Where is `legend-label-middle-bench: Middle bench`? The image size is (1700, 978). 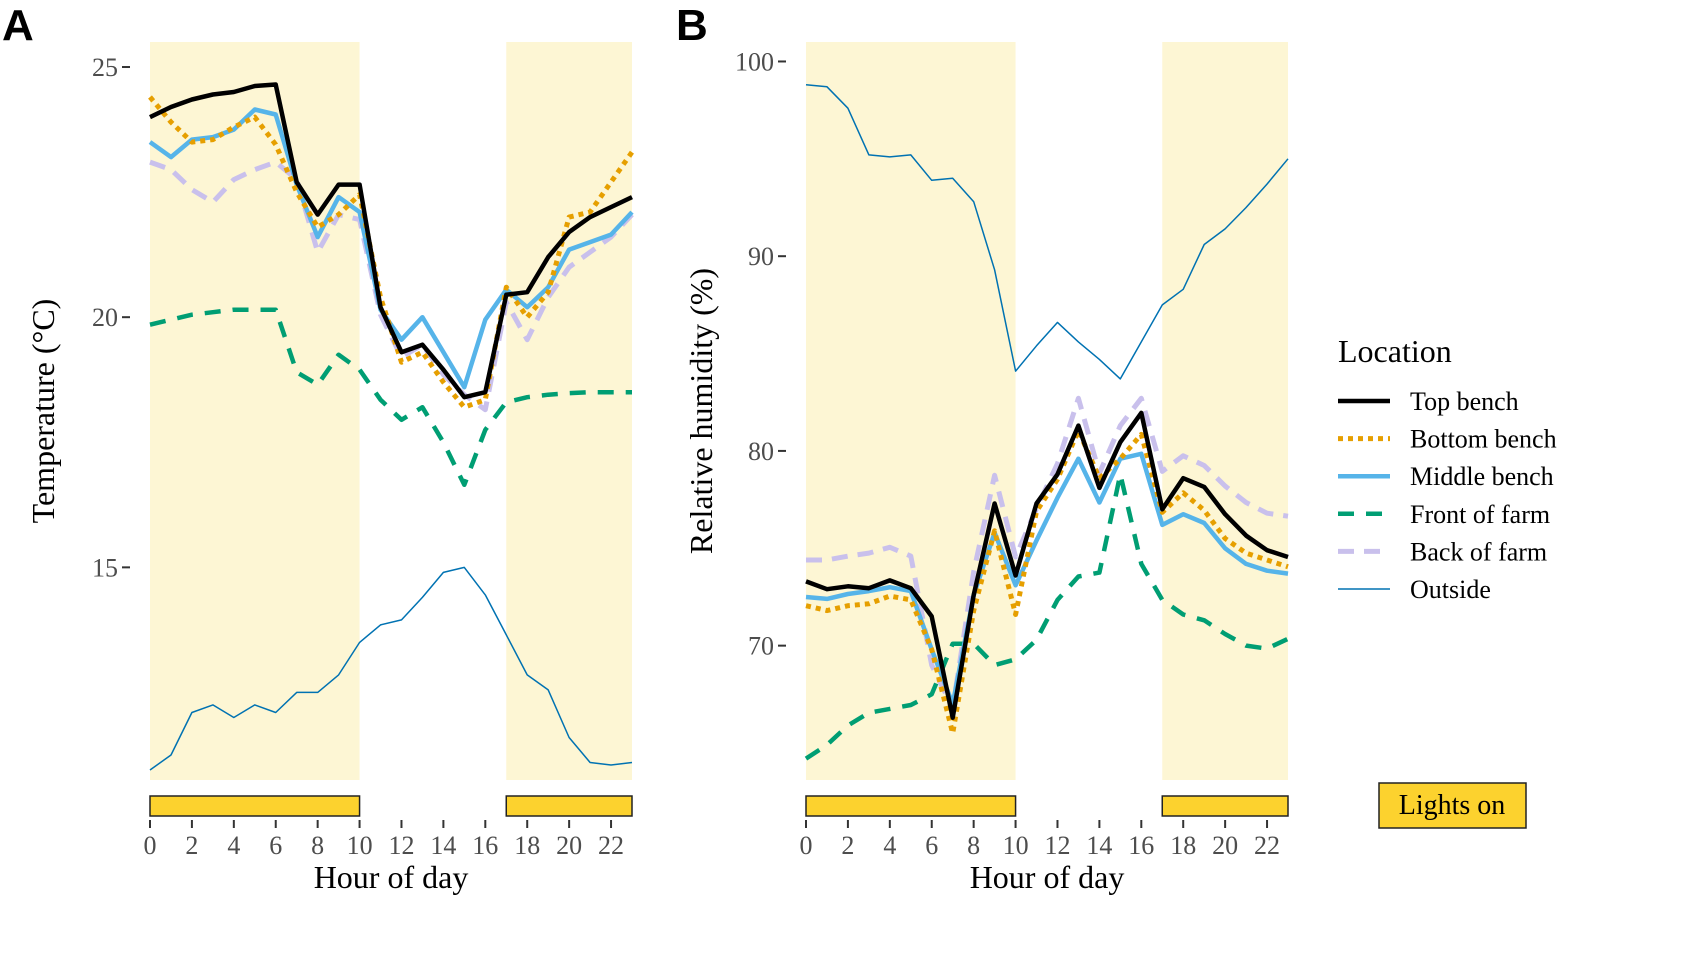
legend-label-middle-bench: Middle bench is located at coordinates (1482, 476).